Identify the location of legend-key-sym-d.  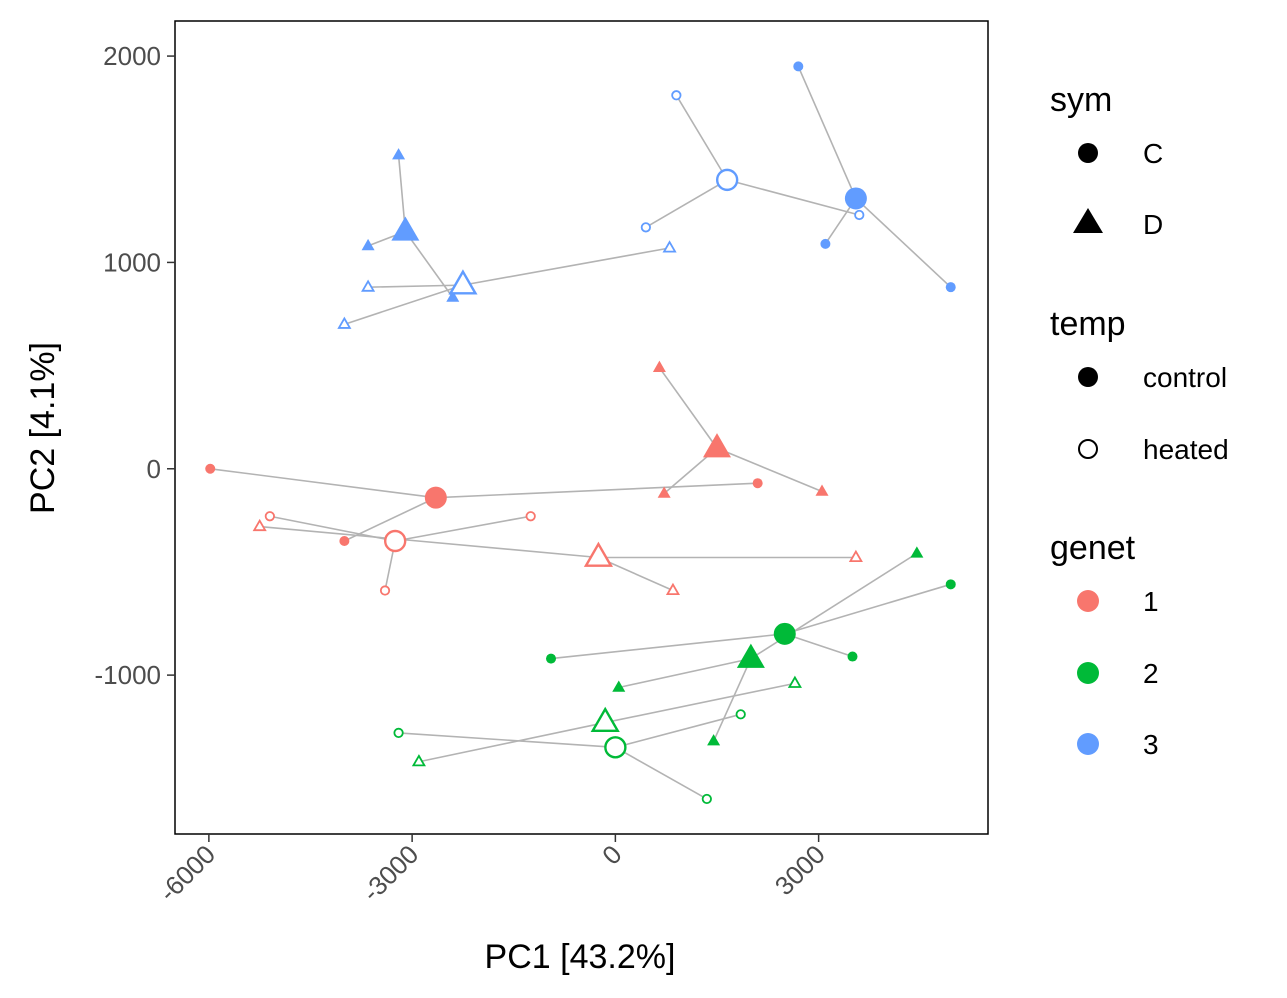
(1088, 220).